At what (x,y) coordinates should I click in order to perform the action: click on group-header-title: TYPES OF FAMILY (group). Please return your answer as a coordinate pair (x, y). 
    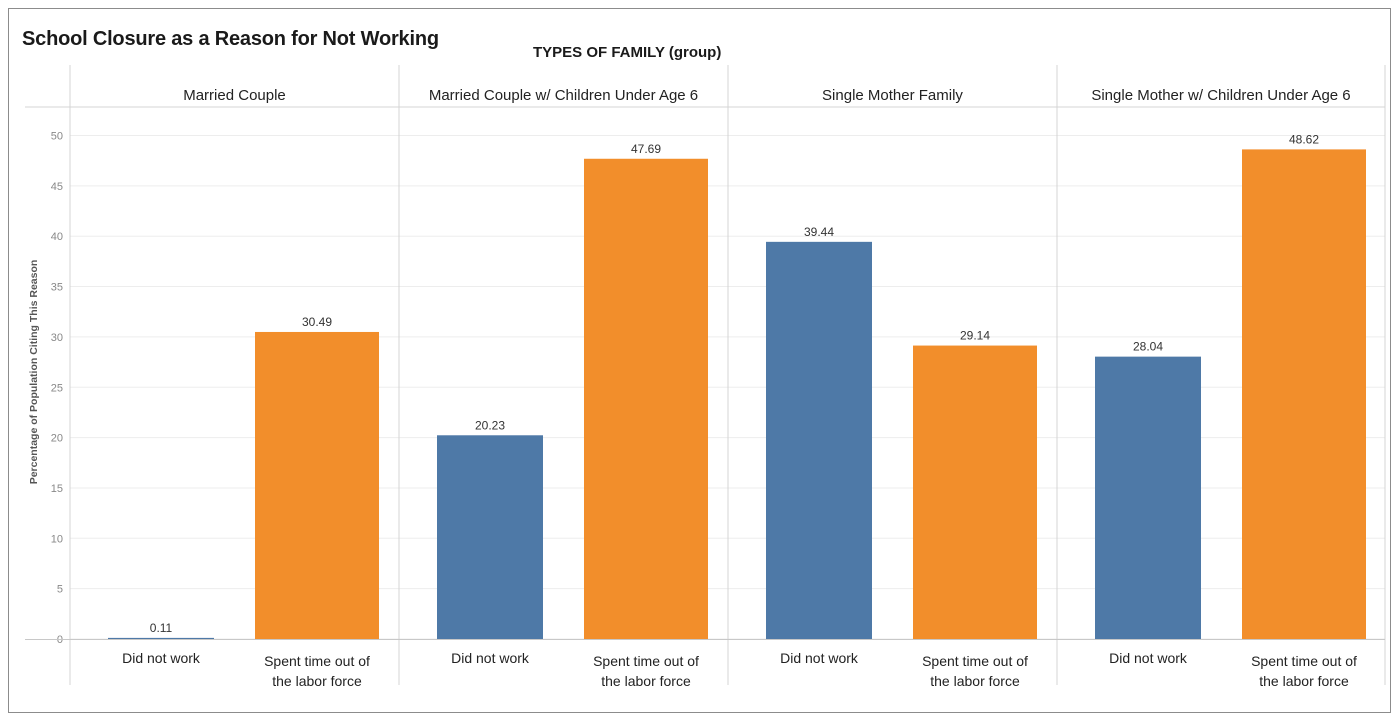
    Looking at the image, I should click on (627, 52).